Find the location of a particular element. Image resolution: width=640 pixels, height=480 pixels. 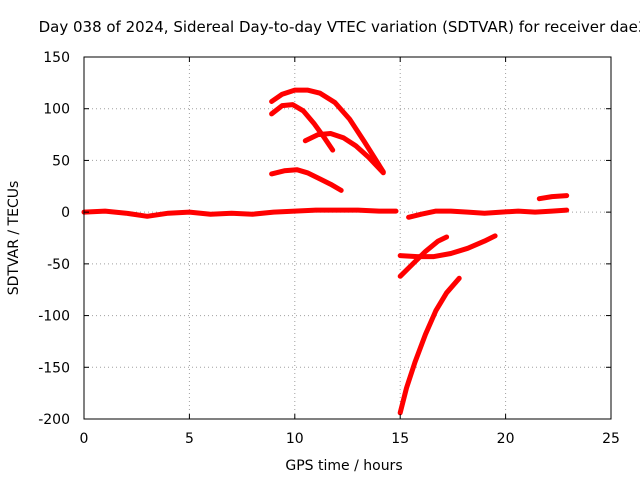

x-tick-label: 10 is located at coordinates (295, 439).